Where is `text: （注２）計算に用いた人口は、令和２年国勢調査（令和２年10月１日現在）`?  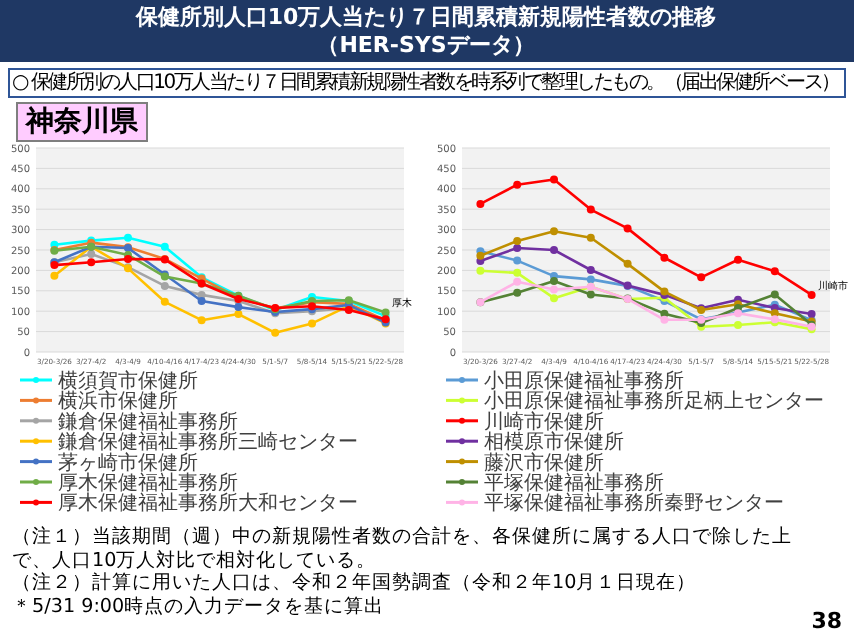 text: （注２）計算に用いた人口は、令和２年国勢調査（令和２年10月１日現在） is located at coordinates (355, 583).